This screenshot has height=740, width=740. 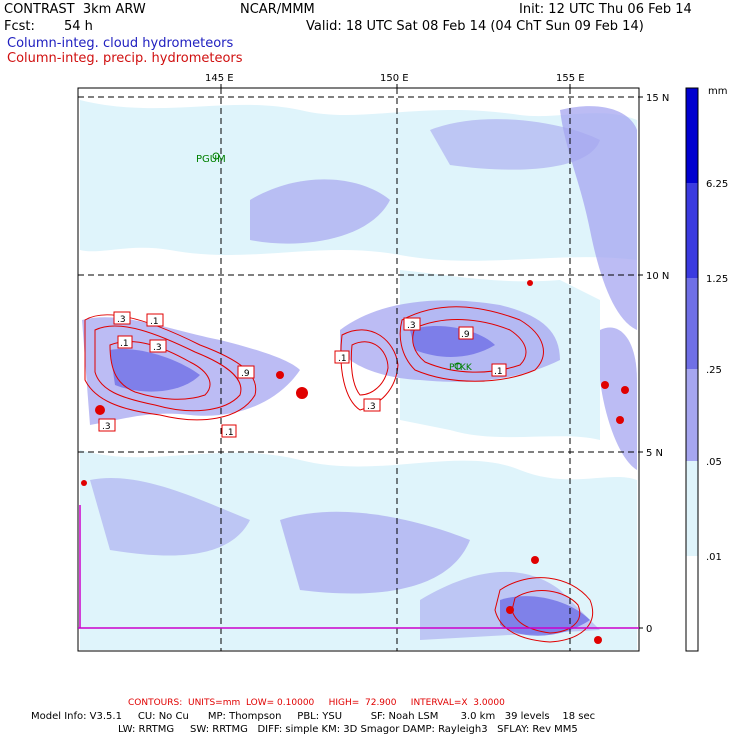 What do you see at coordinates (216, 156) in the screenshot?
I see `station-pgum-marker` at bounding box center [216, 156].